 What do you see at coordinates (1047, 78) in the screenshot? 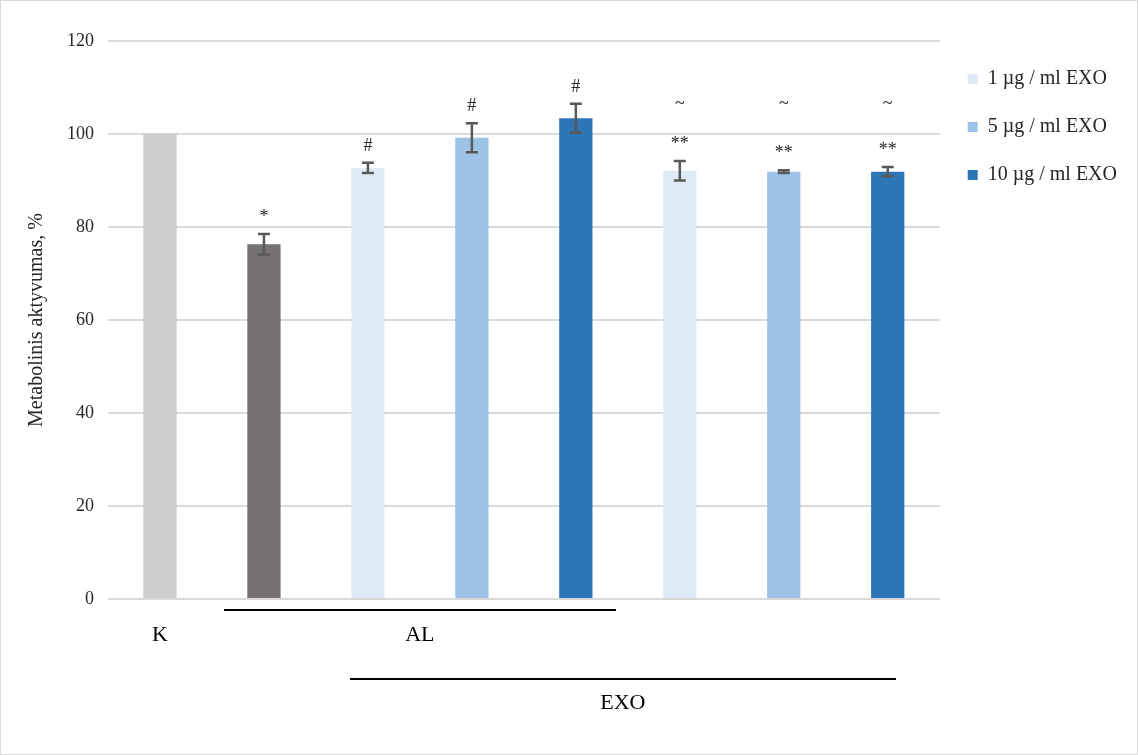
I see `legend-label: 1 µg / ml EXO` at bounding box center [1047, 78].